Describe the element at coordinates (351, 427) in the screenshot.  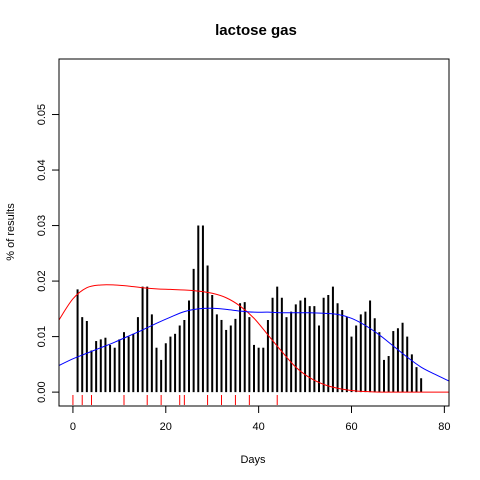
I see `x-tick-label: 60` at that location.